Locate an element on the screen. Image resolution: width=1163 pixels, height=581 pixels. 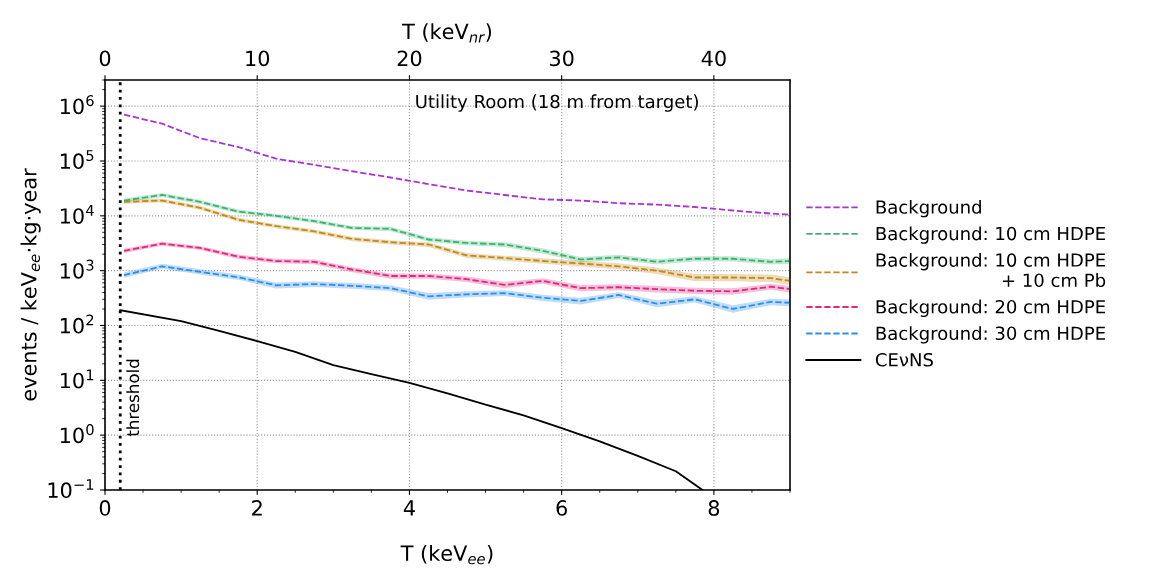
y-tick-label: 10$^{5}$ is located at coordinates (77, 160).